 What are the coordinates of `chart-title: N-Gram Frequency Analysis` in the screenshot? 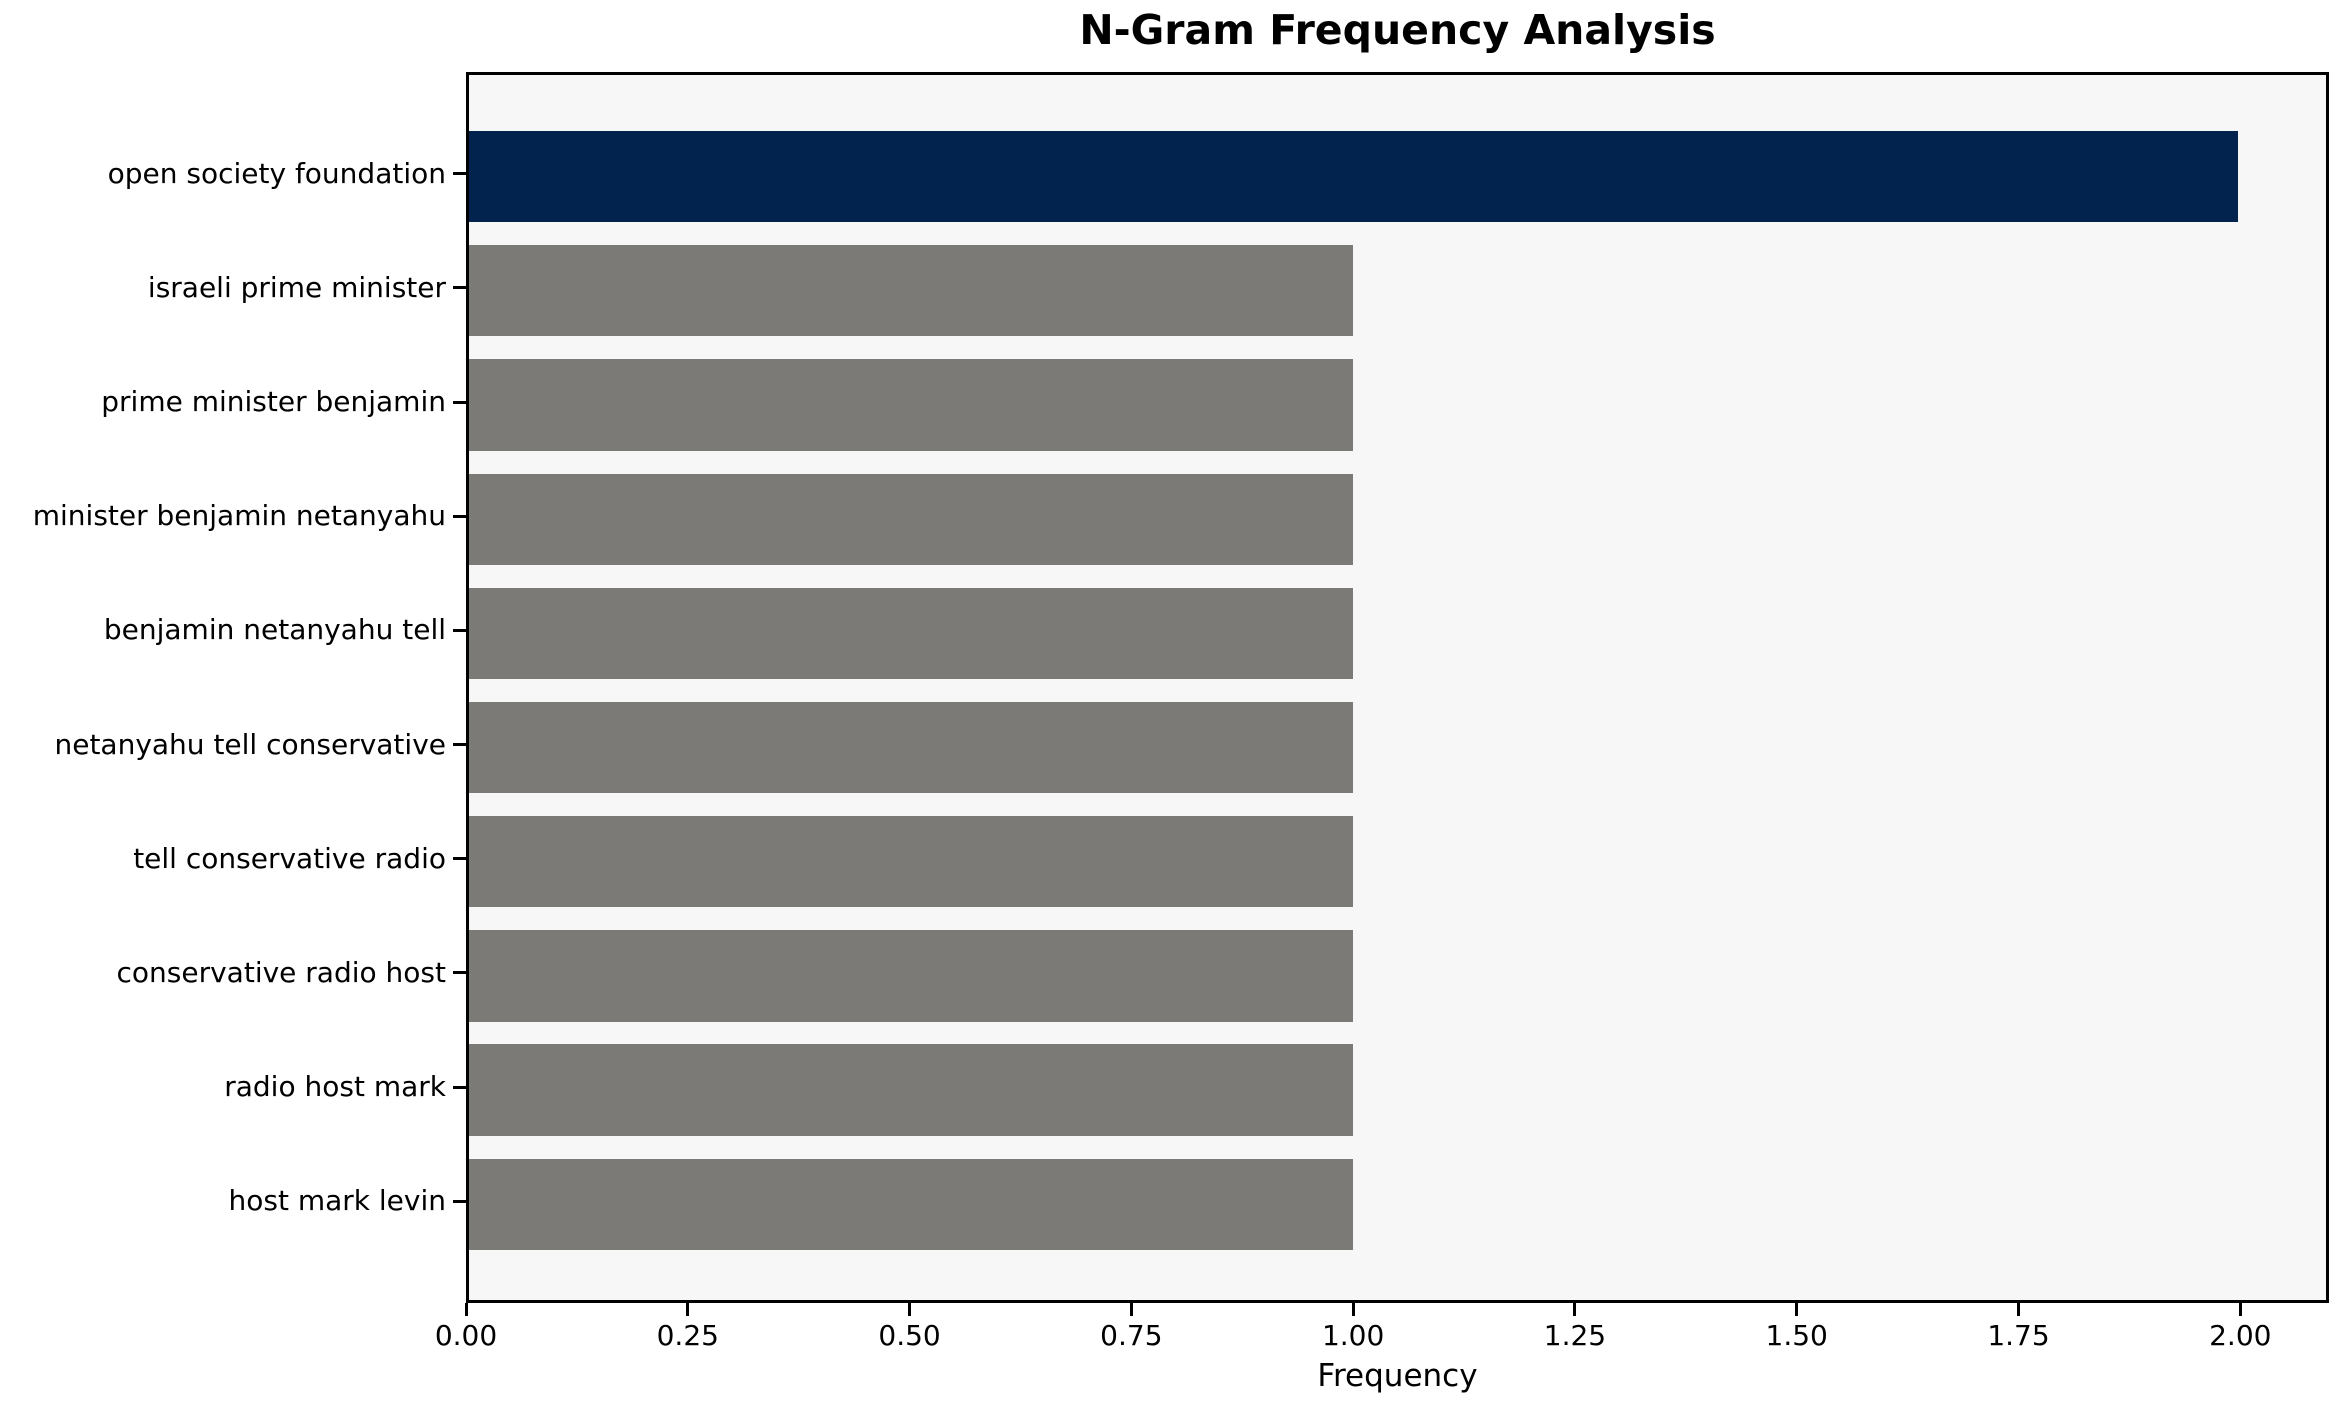 It's located at (1397, 30).